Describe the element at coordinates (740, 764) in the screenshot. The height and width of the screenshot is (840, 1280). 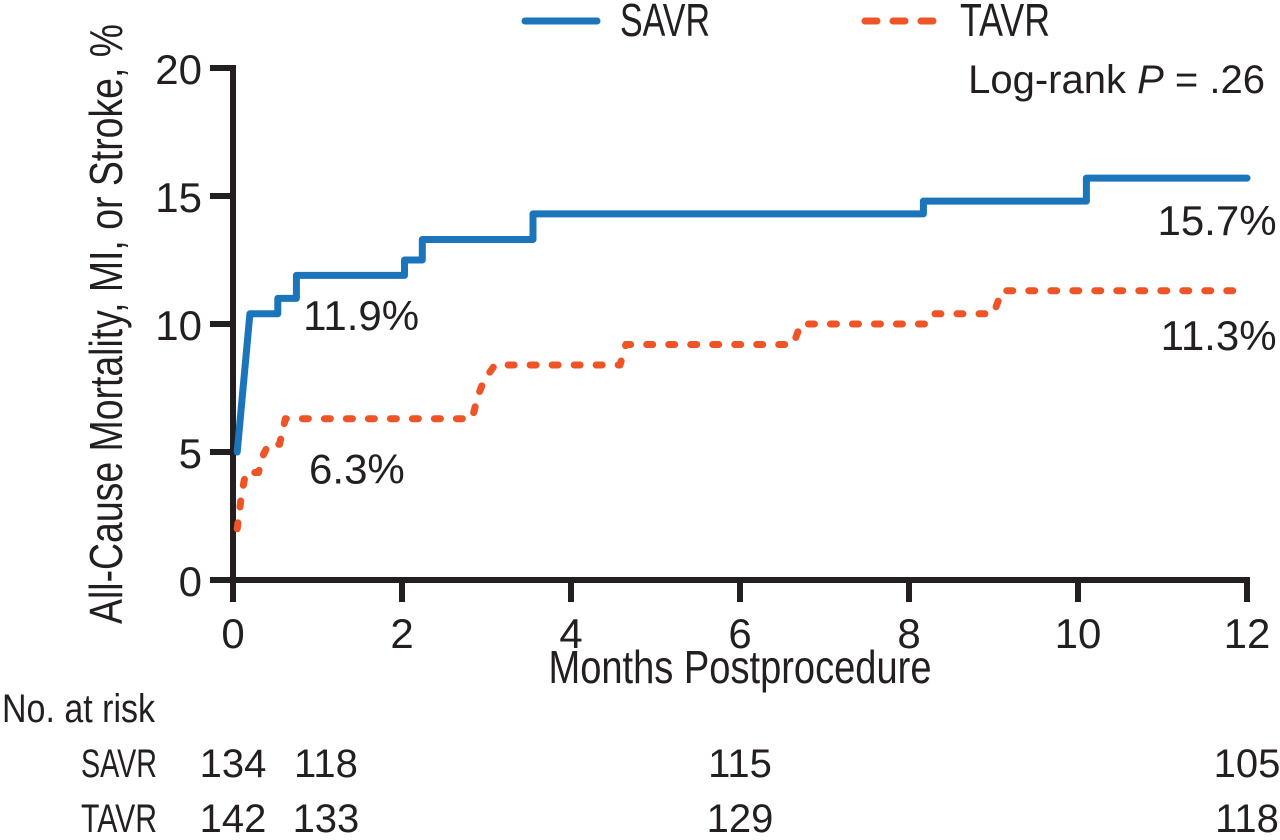
I see `risk-cell-savr-2: 115` at that location.